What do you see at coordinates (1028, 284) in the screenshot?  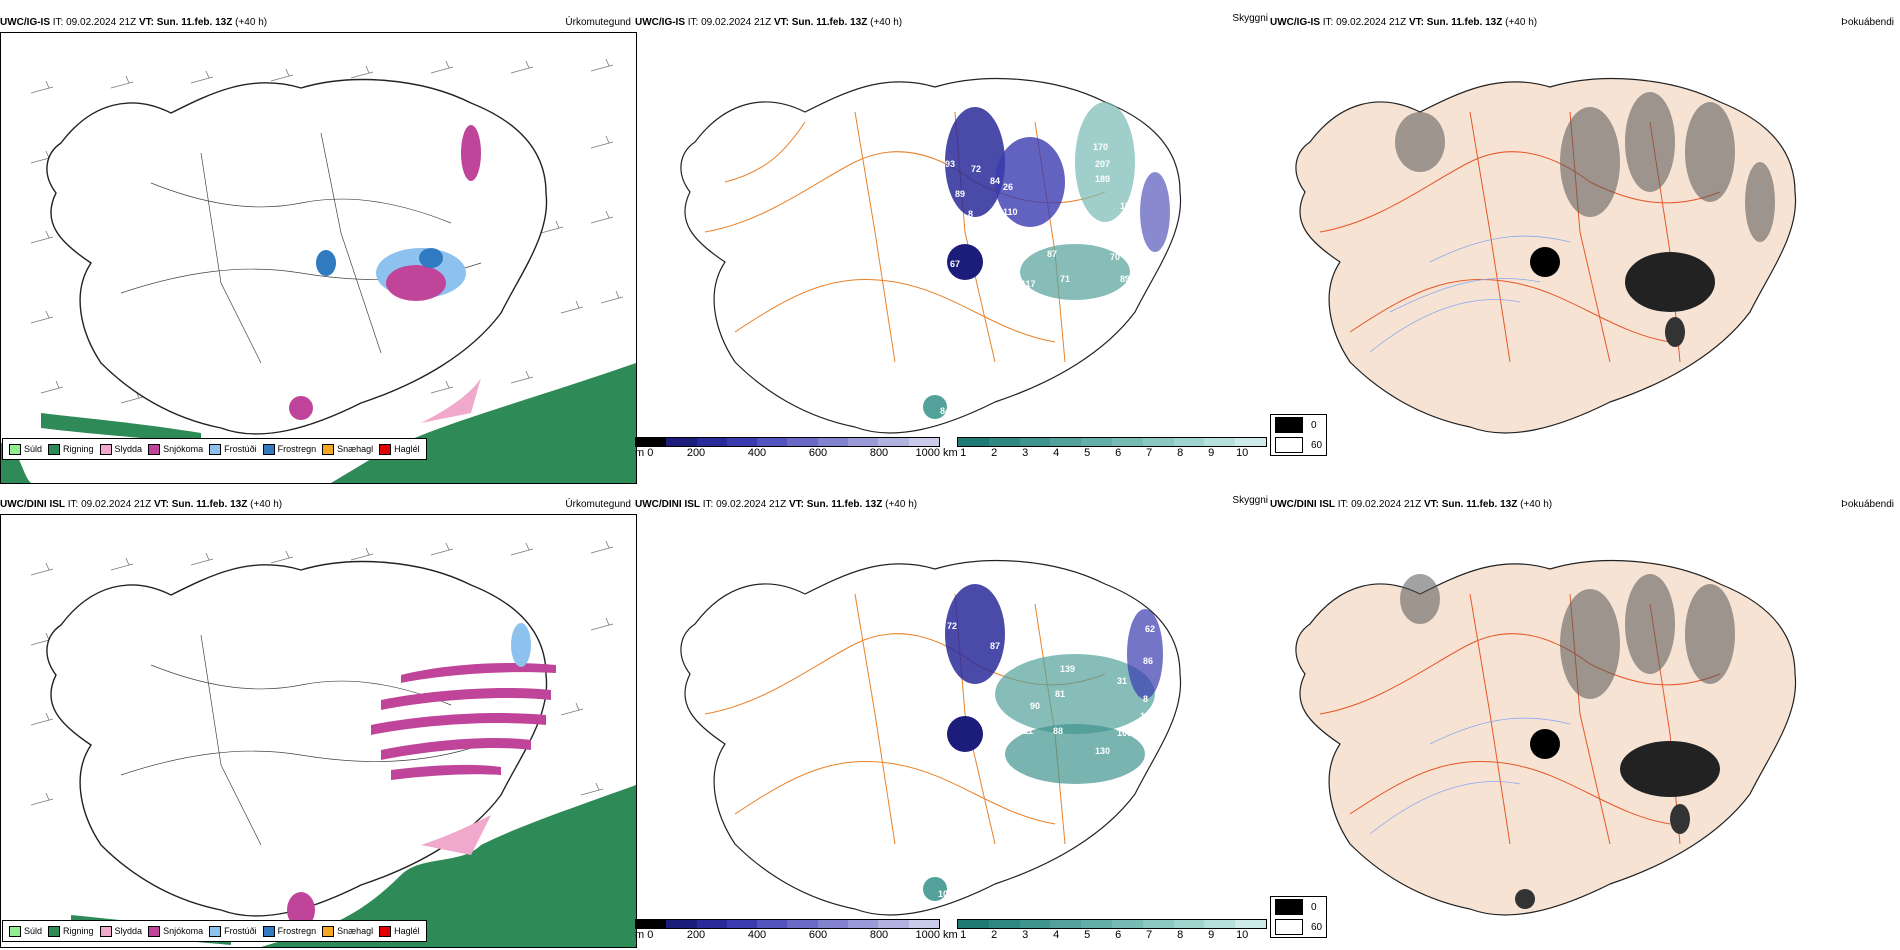 I see `vis-label: 117` at bounding box center [1028, 284].